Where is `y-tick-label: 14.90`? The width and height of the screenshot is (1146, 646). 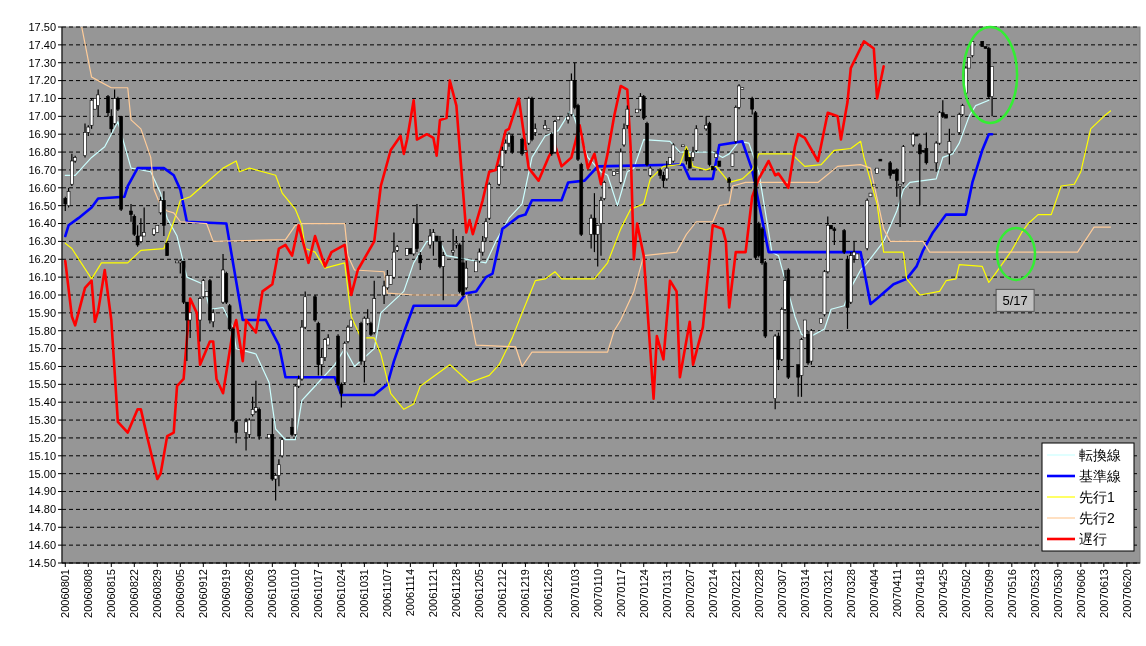 y-tick-label: 14.90 is located at coordinates (42, 491).